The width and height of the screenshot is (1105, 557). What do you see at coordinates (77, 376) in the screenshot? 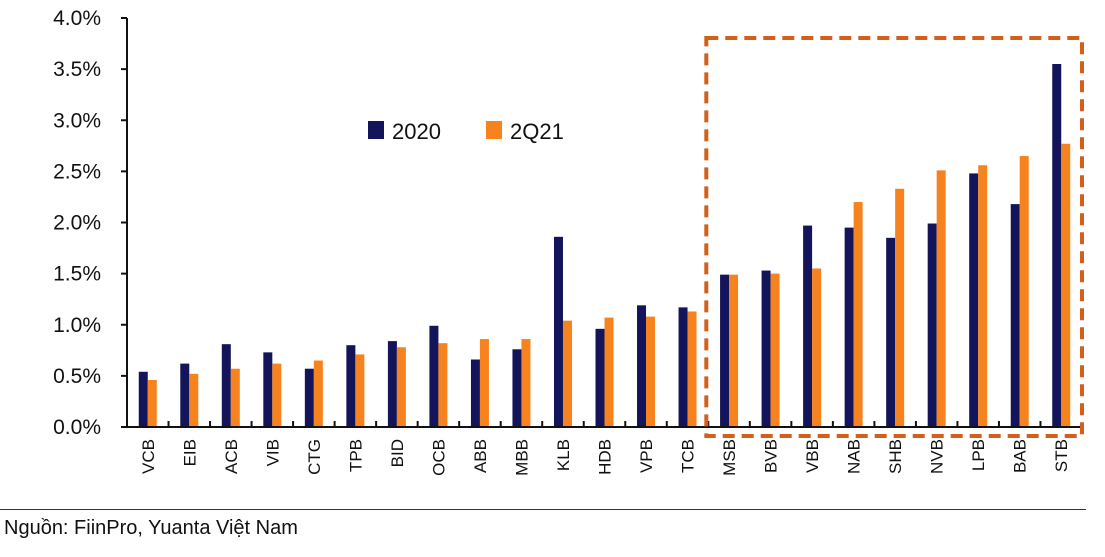
I see `y-tick-label: 0.5%` at bounding box center [77, 376].